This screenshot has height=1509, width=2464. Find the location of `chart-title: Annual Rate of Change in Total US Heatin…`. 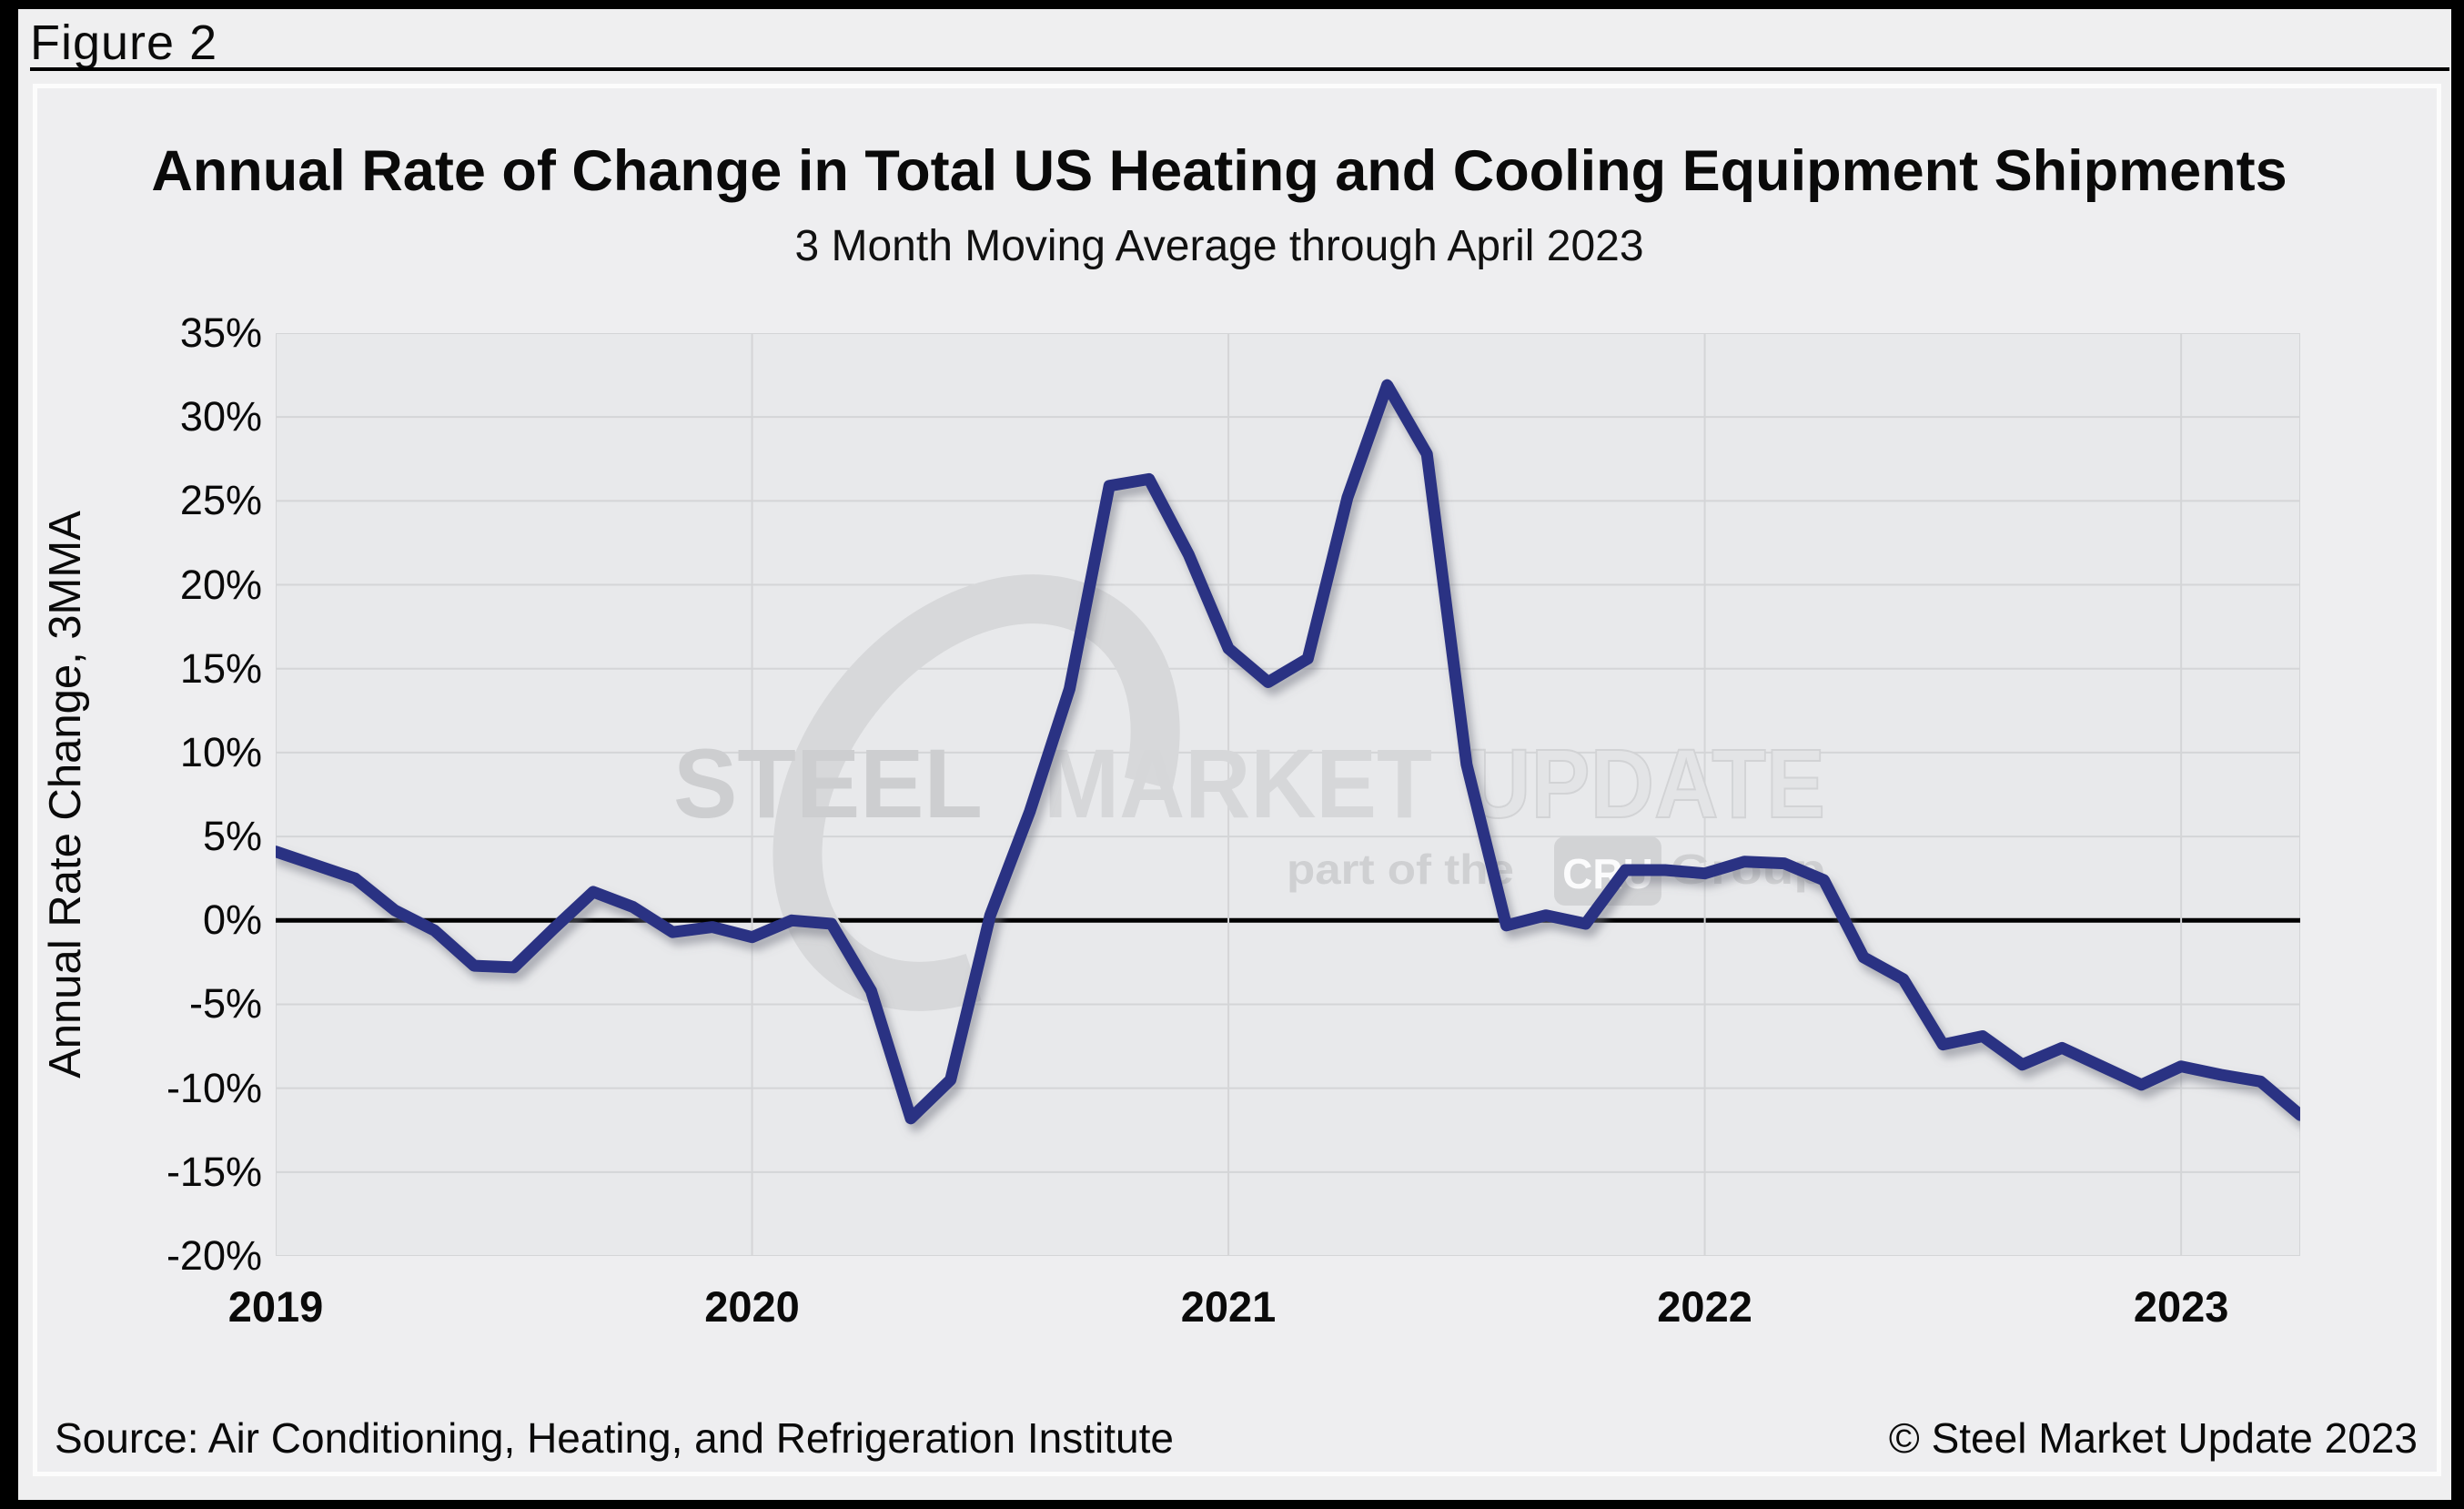

chart-title: Annual Rate of Change in Total US Heatin… is located at coordinates (1219, 171).